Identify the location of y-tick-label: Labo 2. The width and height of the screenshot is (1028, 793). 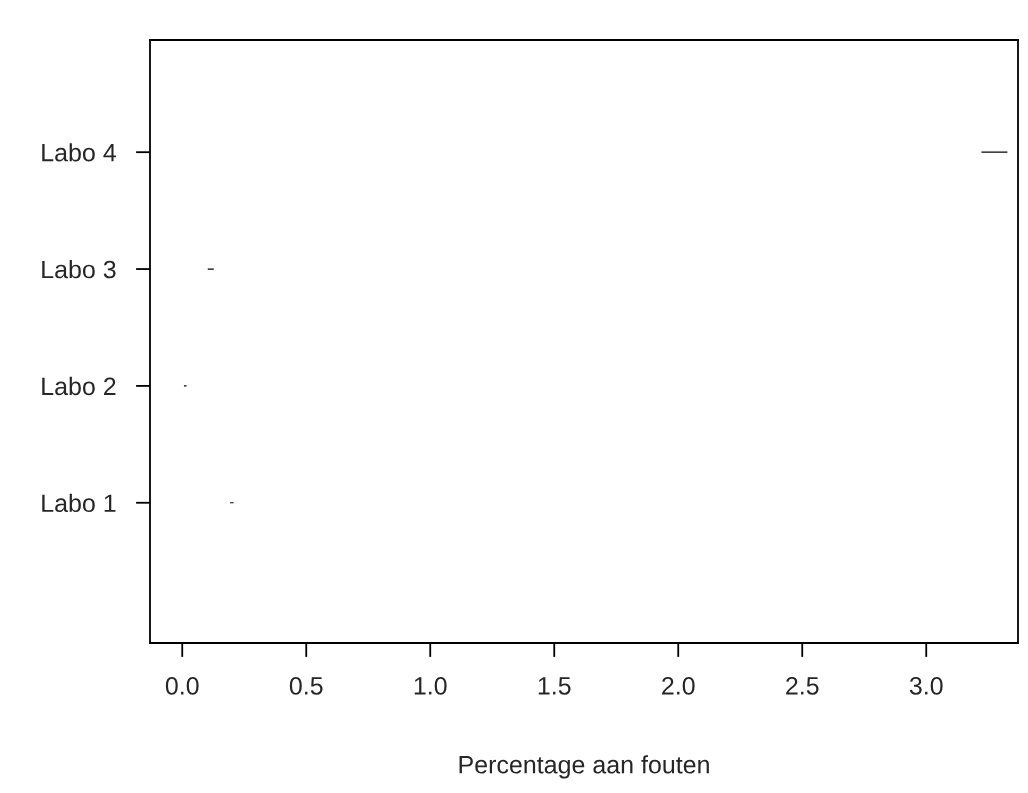
(79, 386).